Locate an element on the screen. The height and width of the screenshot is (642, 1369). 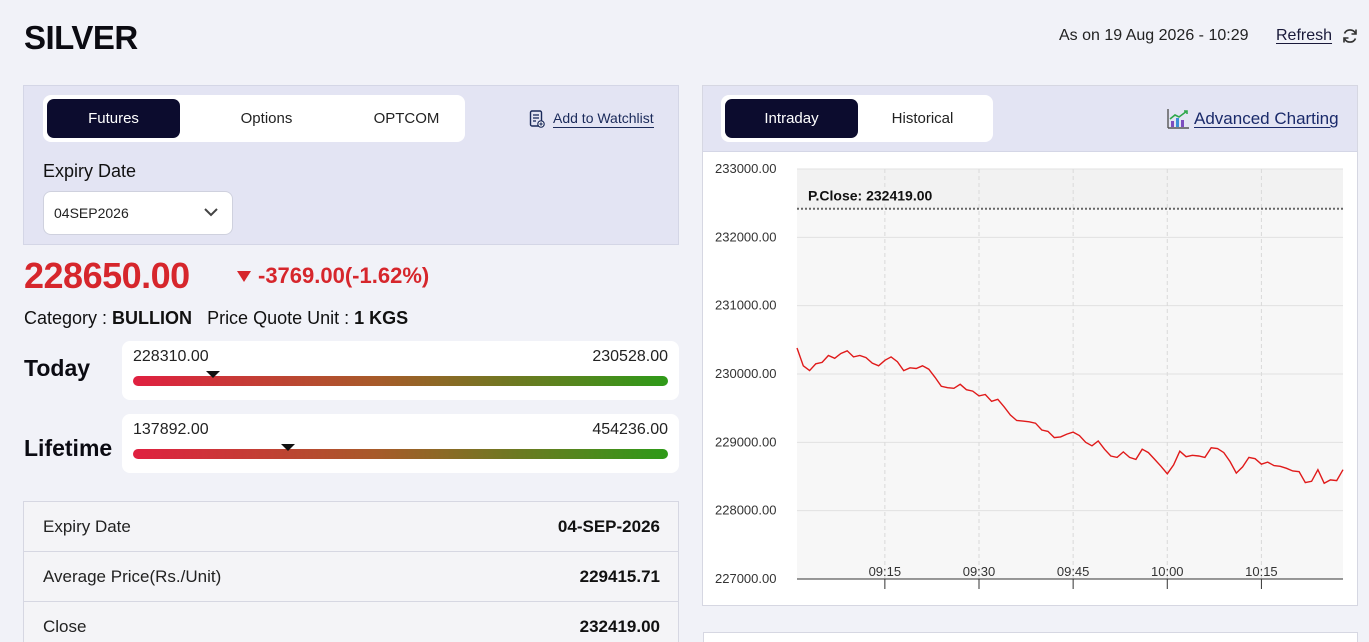
detail-key: Expiry Date is located at coordinates (87, 526).